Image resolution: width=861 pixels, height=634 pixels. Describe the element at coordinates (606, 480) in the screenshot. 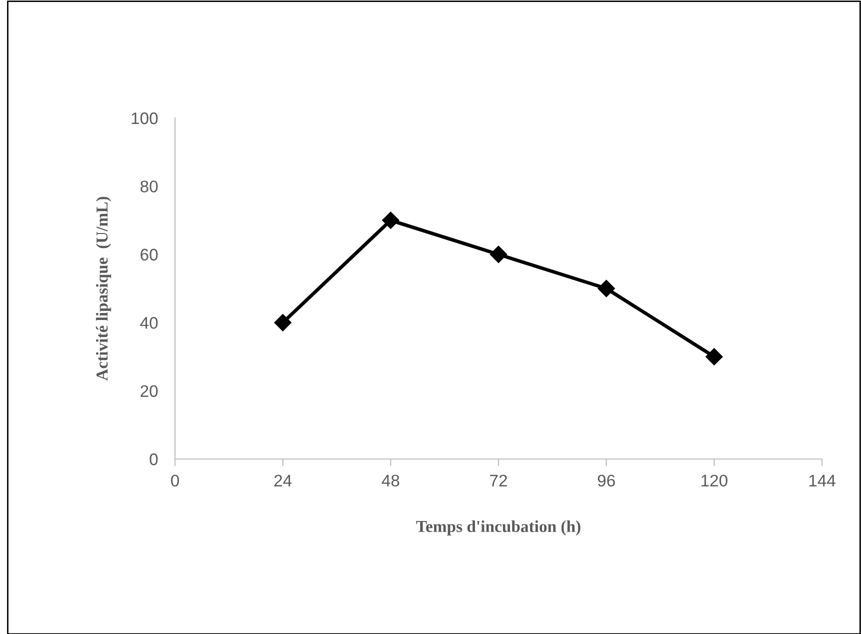

I see `x-tick-label: 96` at that location.